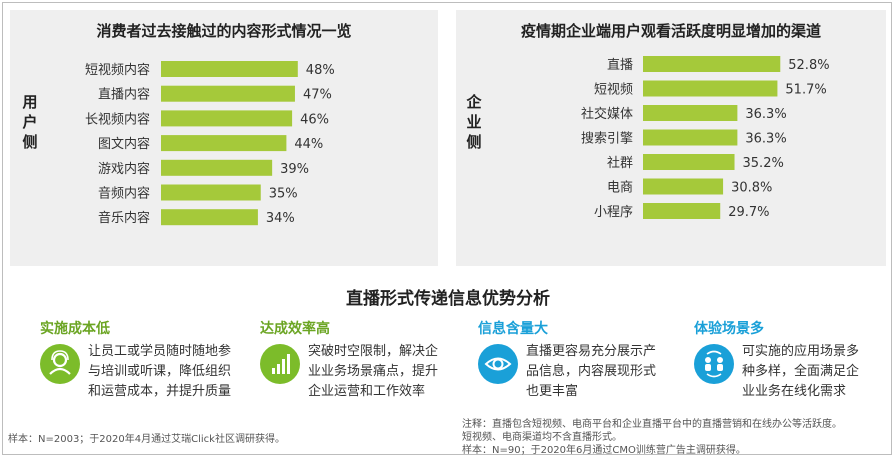  What do you see at coordinates (620, 163) in the screenshot?
I see `category-label: 社群` at bounding box center [620, 163].